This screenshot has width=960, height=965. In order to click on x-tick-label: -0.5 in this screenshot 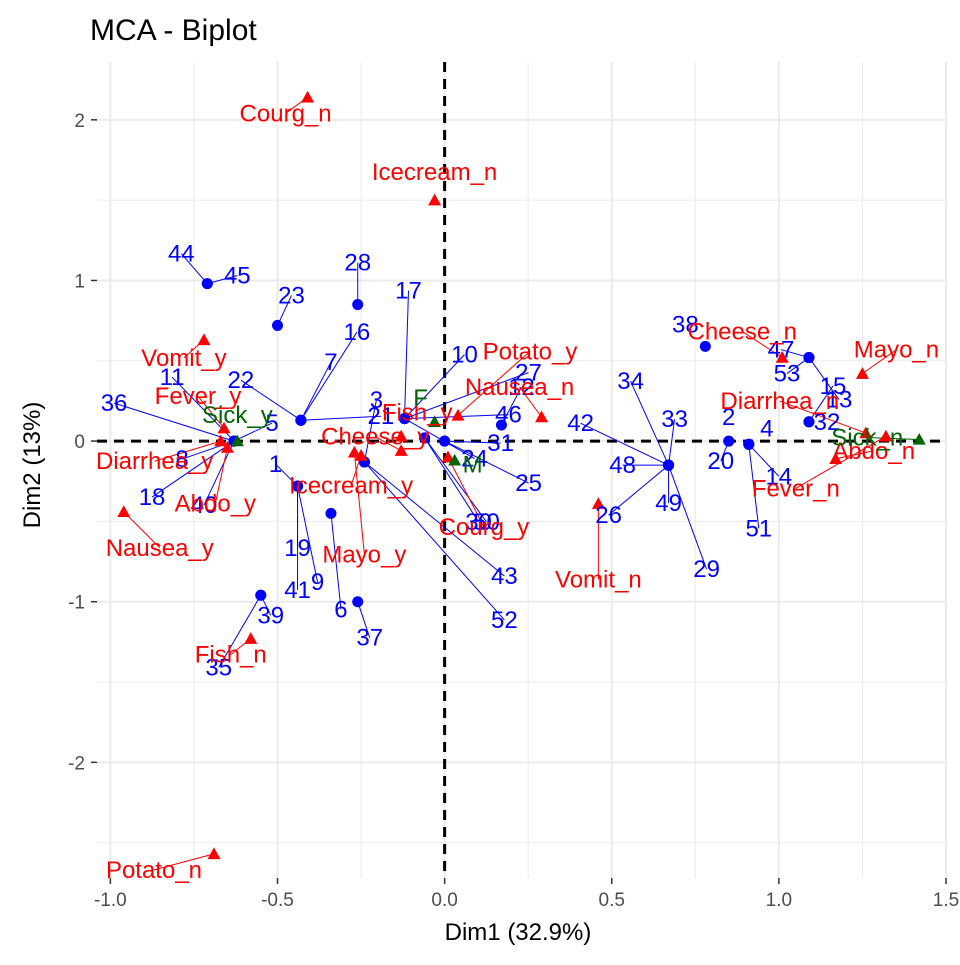, I will do `click(277, 900)`.